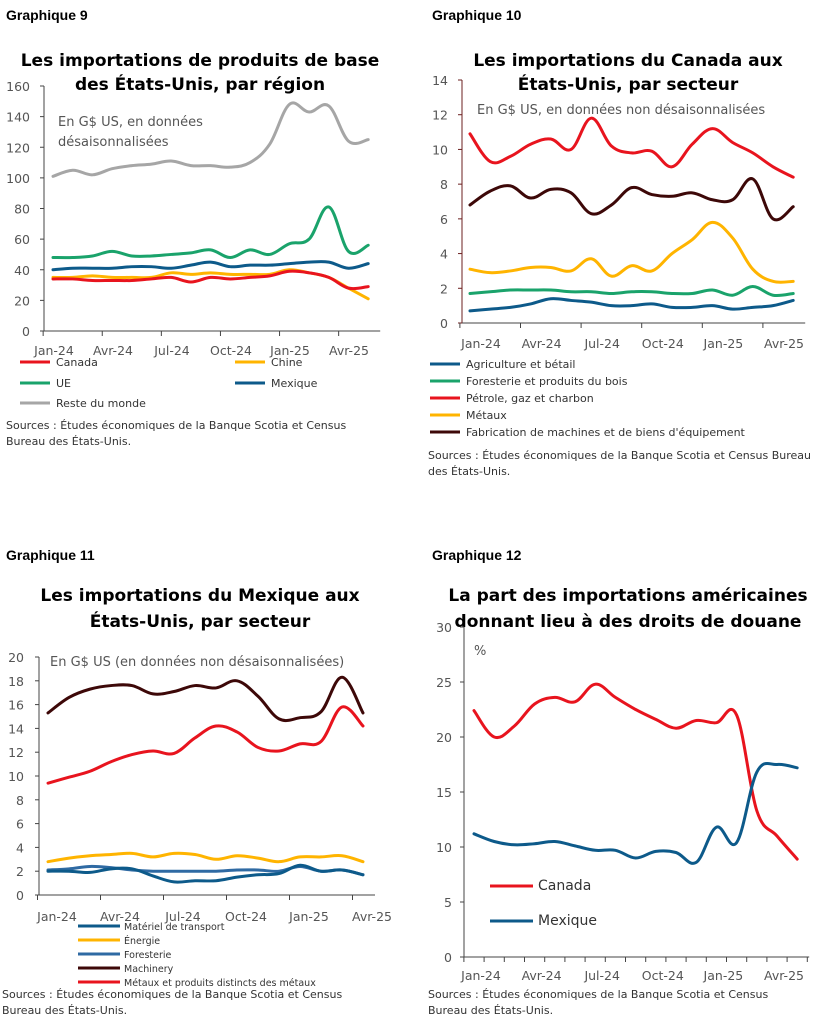 The image size is (828, 1023). I want to click on legend-item: Foresterie, so click(125, 955).